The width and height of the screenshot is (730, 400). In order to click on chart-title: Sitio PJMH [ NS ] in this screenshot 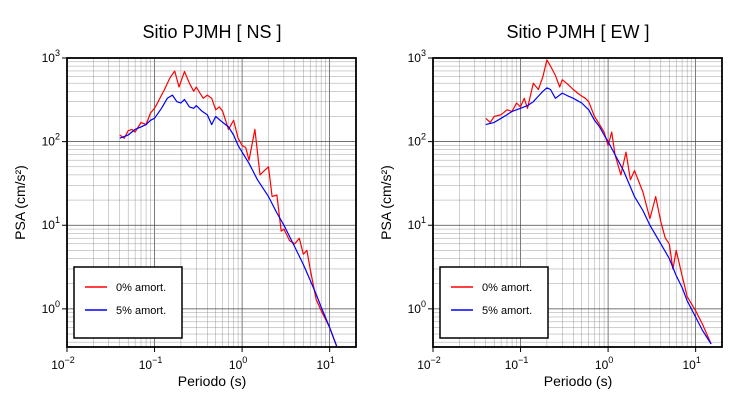, I will do `click(211, 32)`.